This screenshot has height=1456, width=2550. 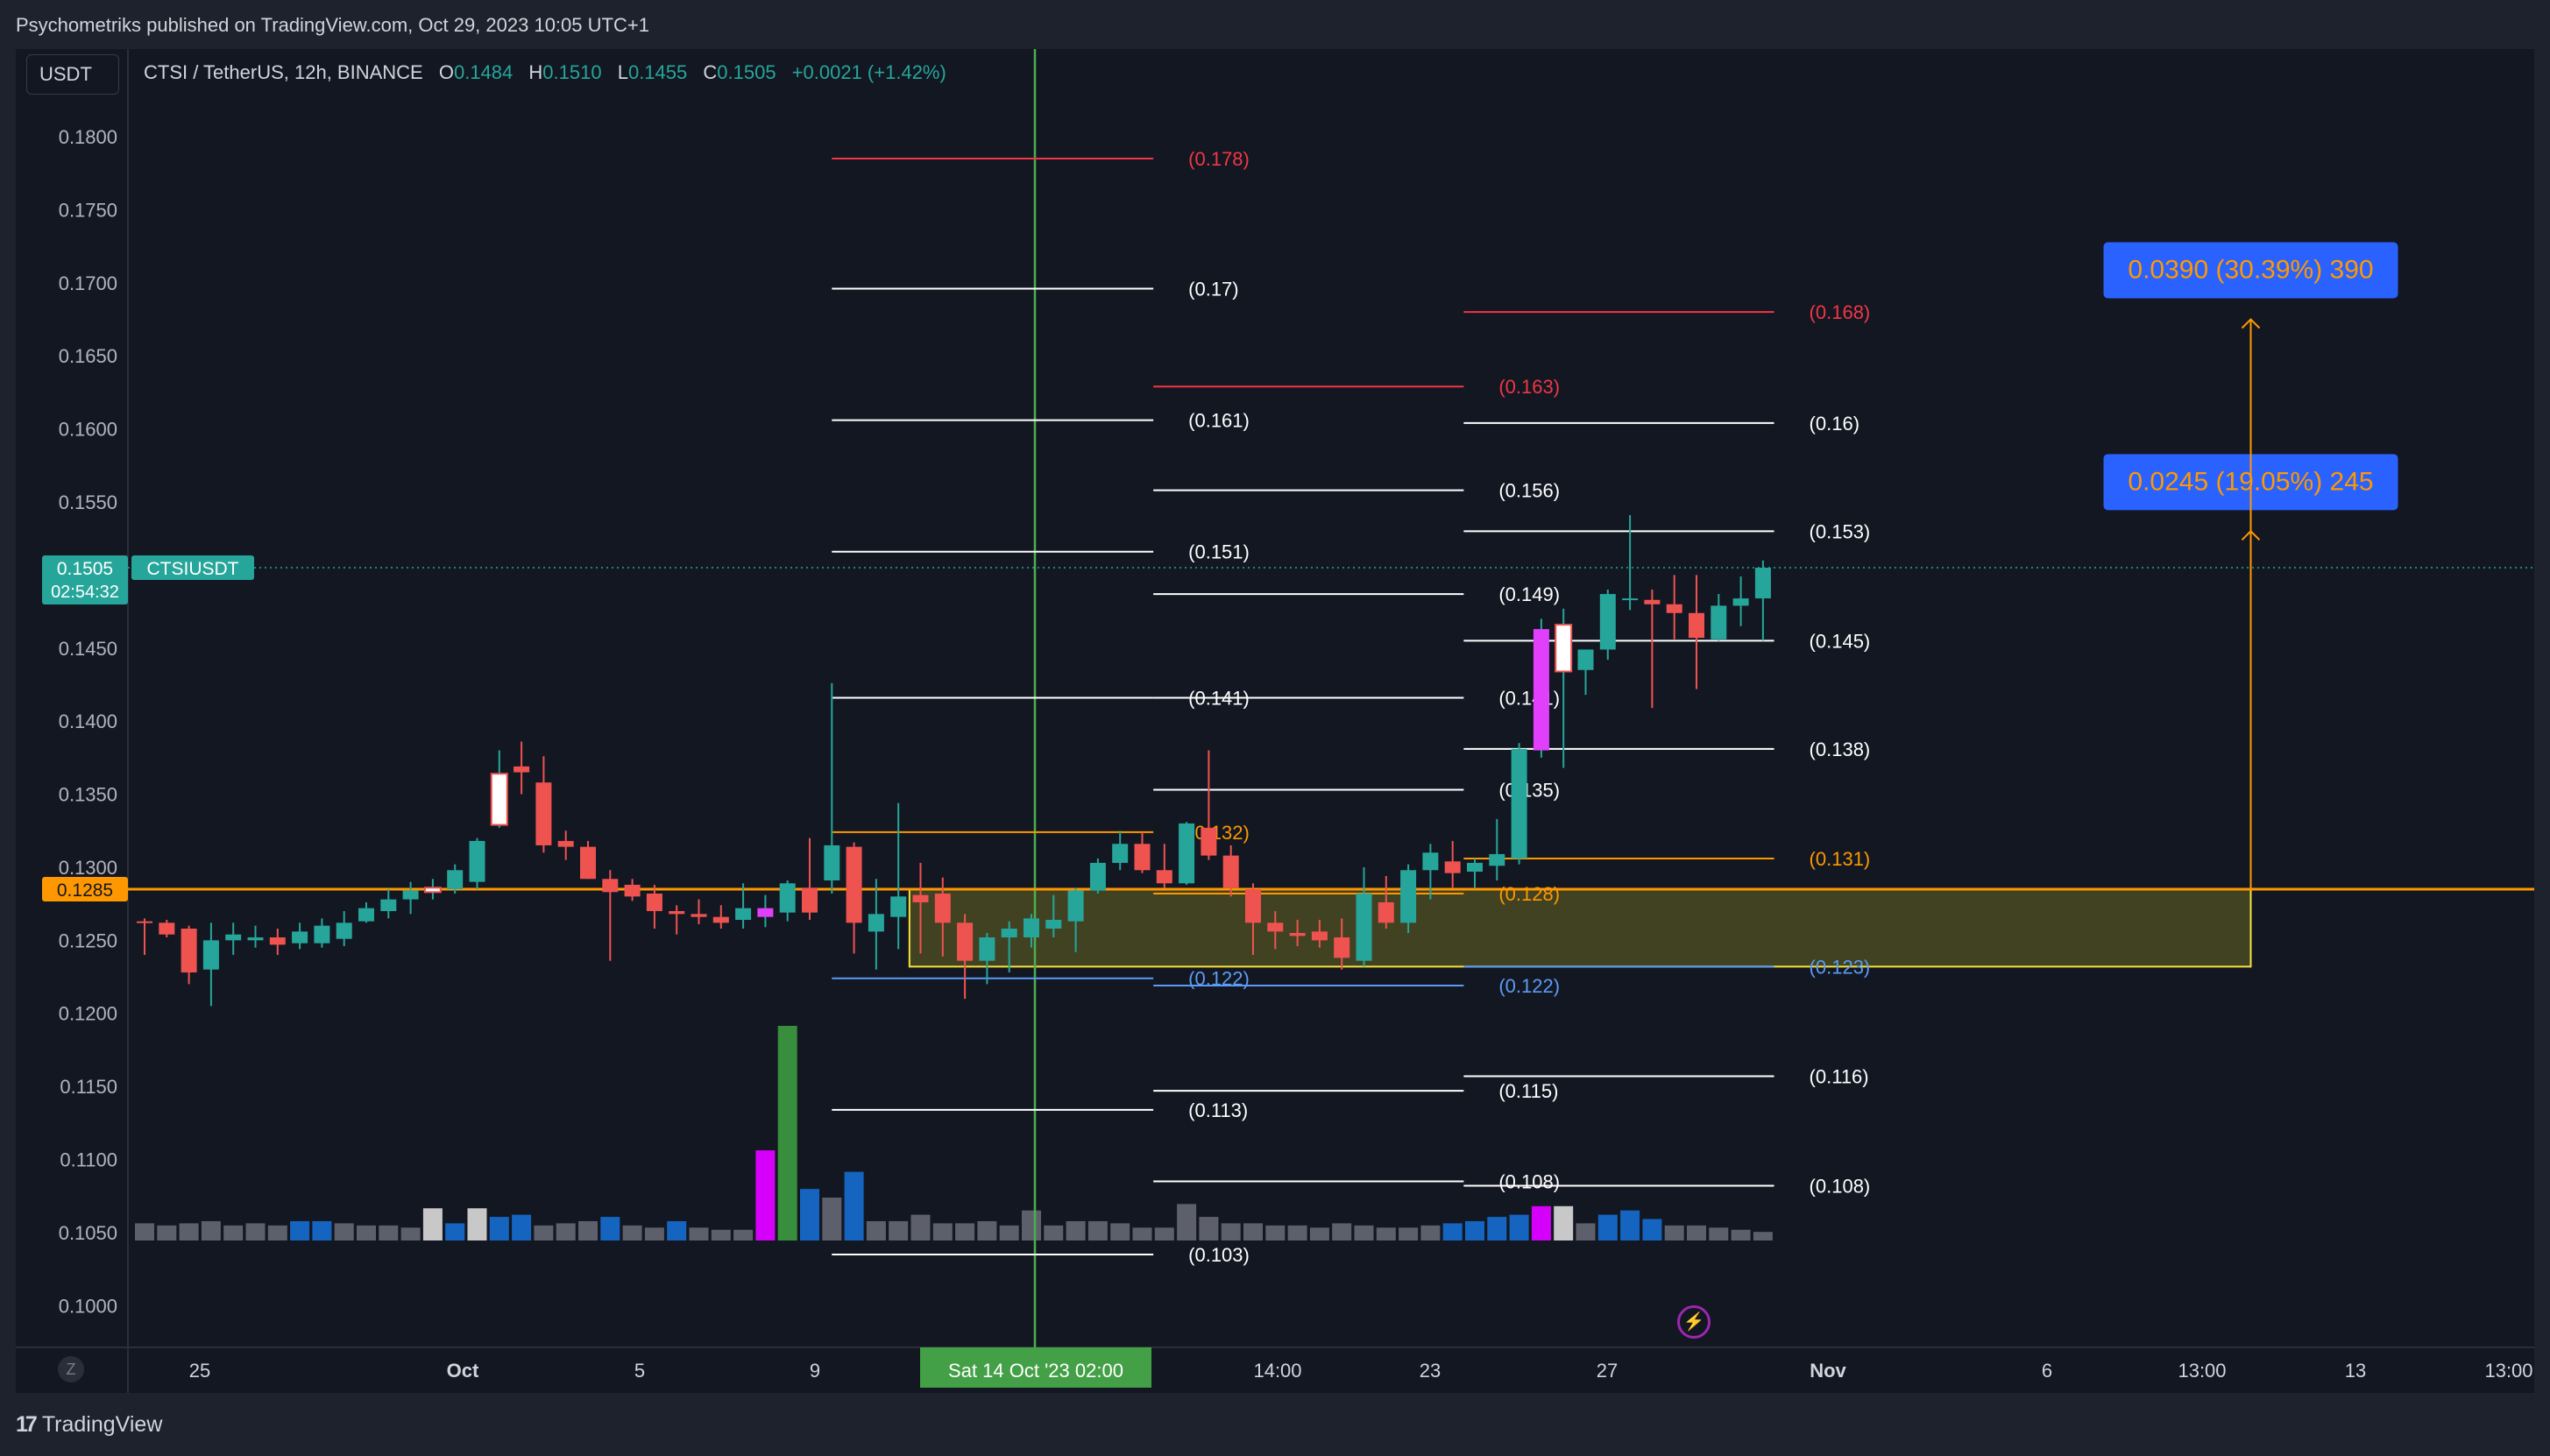 What do you see at coordinates (1839, 1076) in the screenshot?
I see `level-label: (0.116)` at bounding box center [1839, 1076].